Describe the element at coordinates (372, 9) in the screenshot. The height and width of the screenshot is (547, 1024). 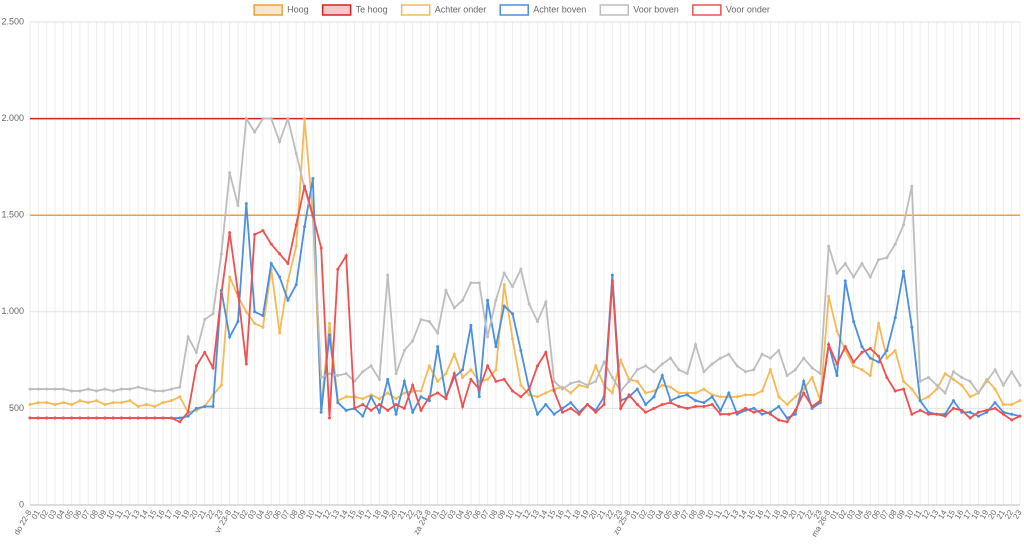
I see `legend-label: Te hoog` at that location.